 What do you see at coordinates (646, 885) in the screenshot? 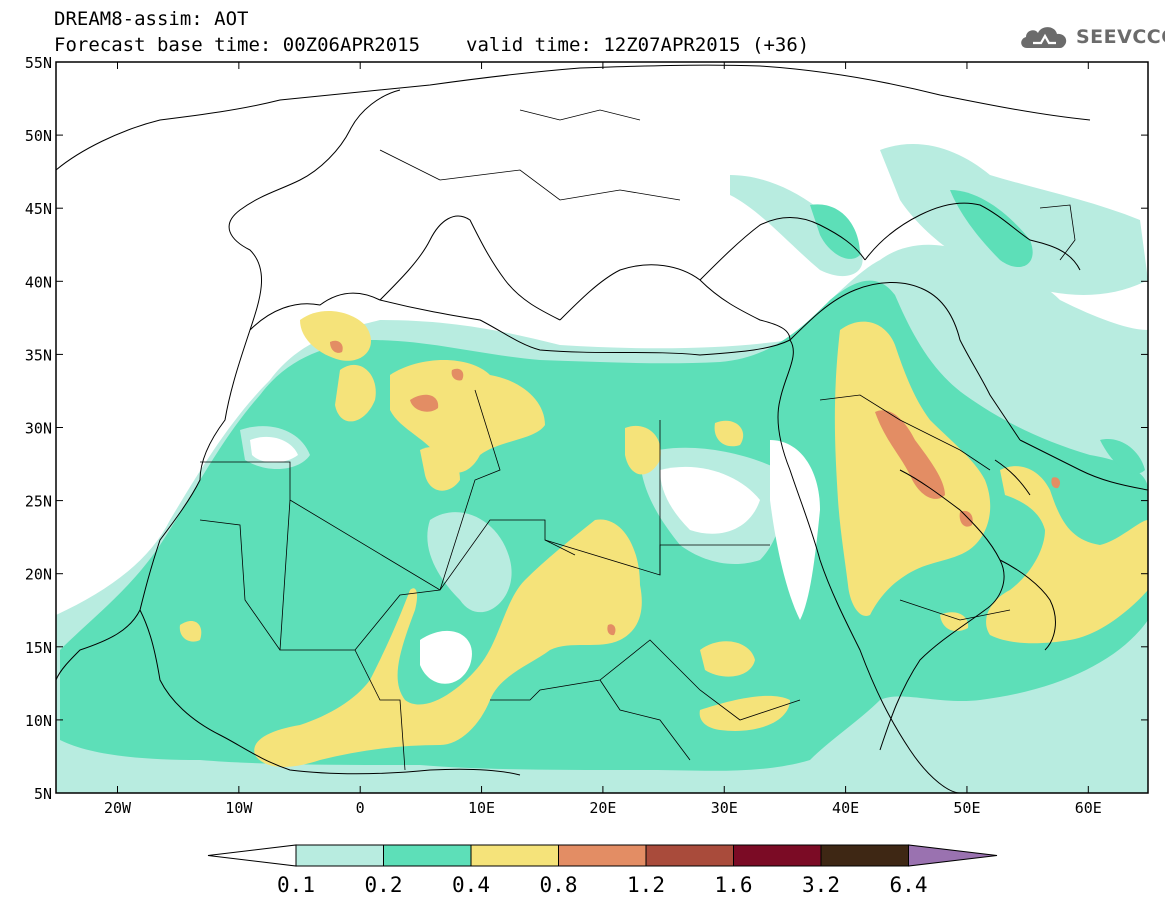
I see `colorbar-label: 1.2` at bounding box center [646, 885].